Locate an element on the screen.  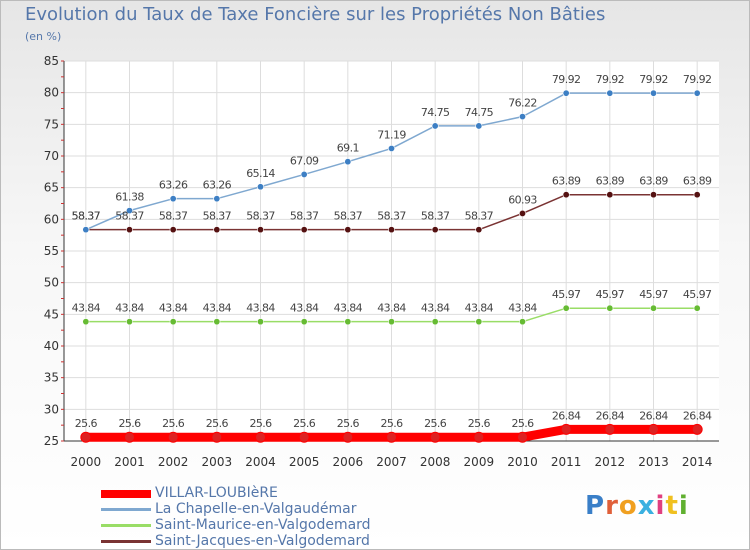
data-label: 76.22 is located at coordinates (522, 103).